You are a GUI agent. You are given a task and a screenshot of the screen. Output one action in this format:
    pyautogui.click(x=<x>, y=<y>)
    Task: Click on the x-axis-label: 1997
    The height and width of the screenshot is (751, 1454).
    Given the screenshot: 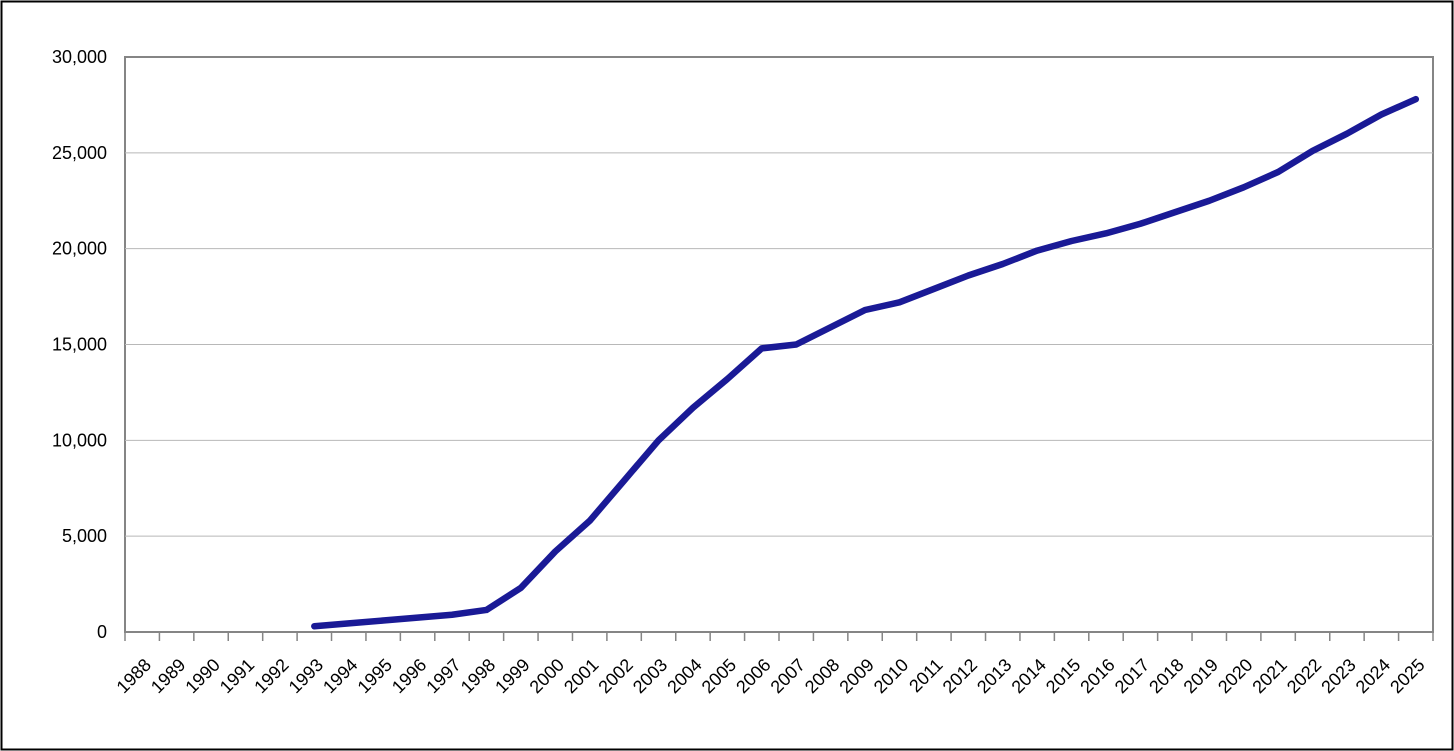 What is the action you would take?
    pyautogui.click(x=443, y=676)
    